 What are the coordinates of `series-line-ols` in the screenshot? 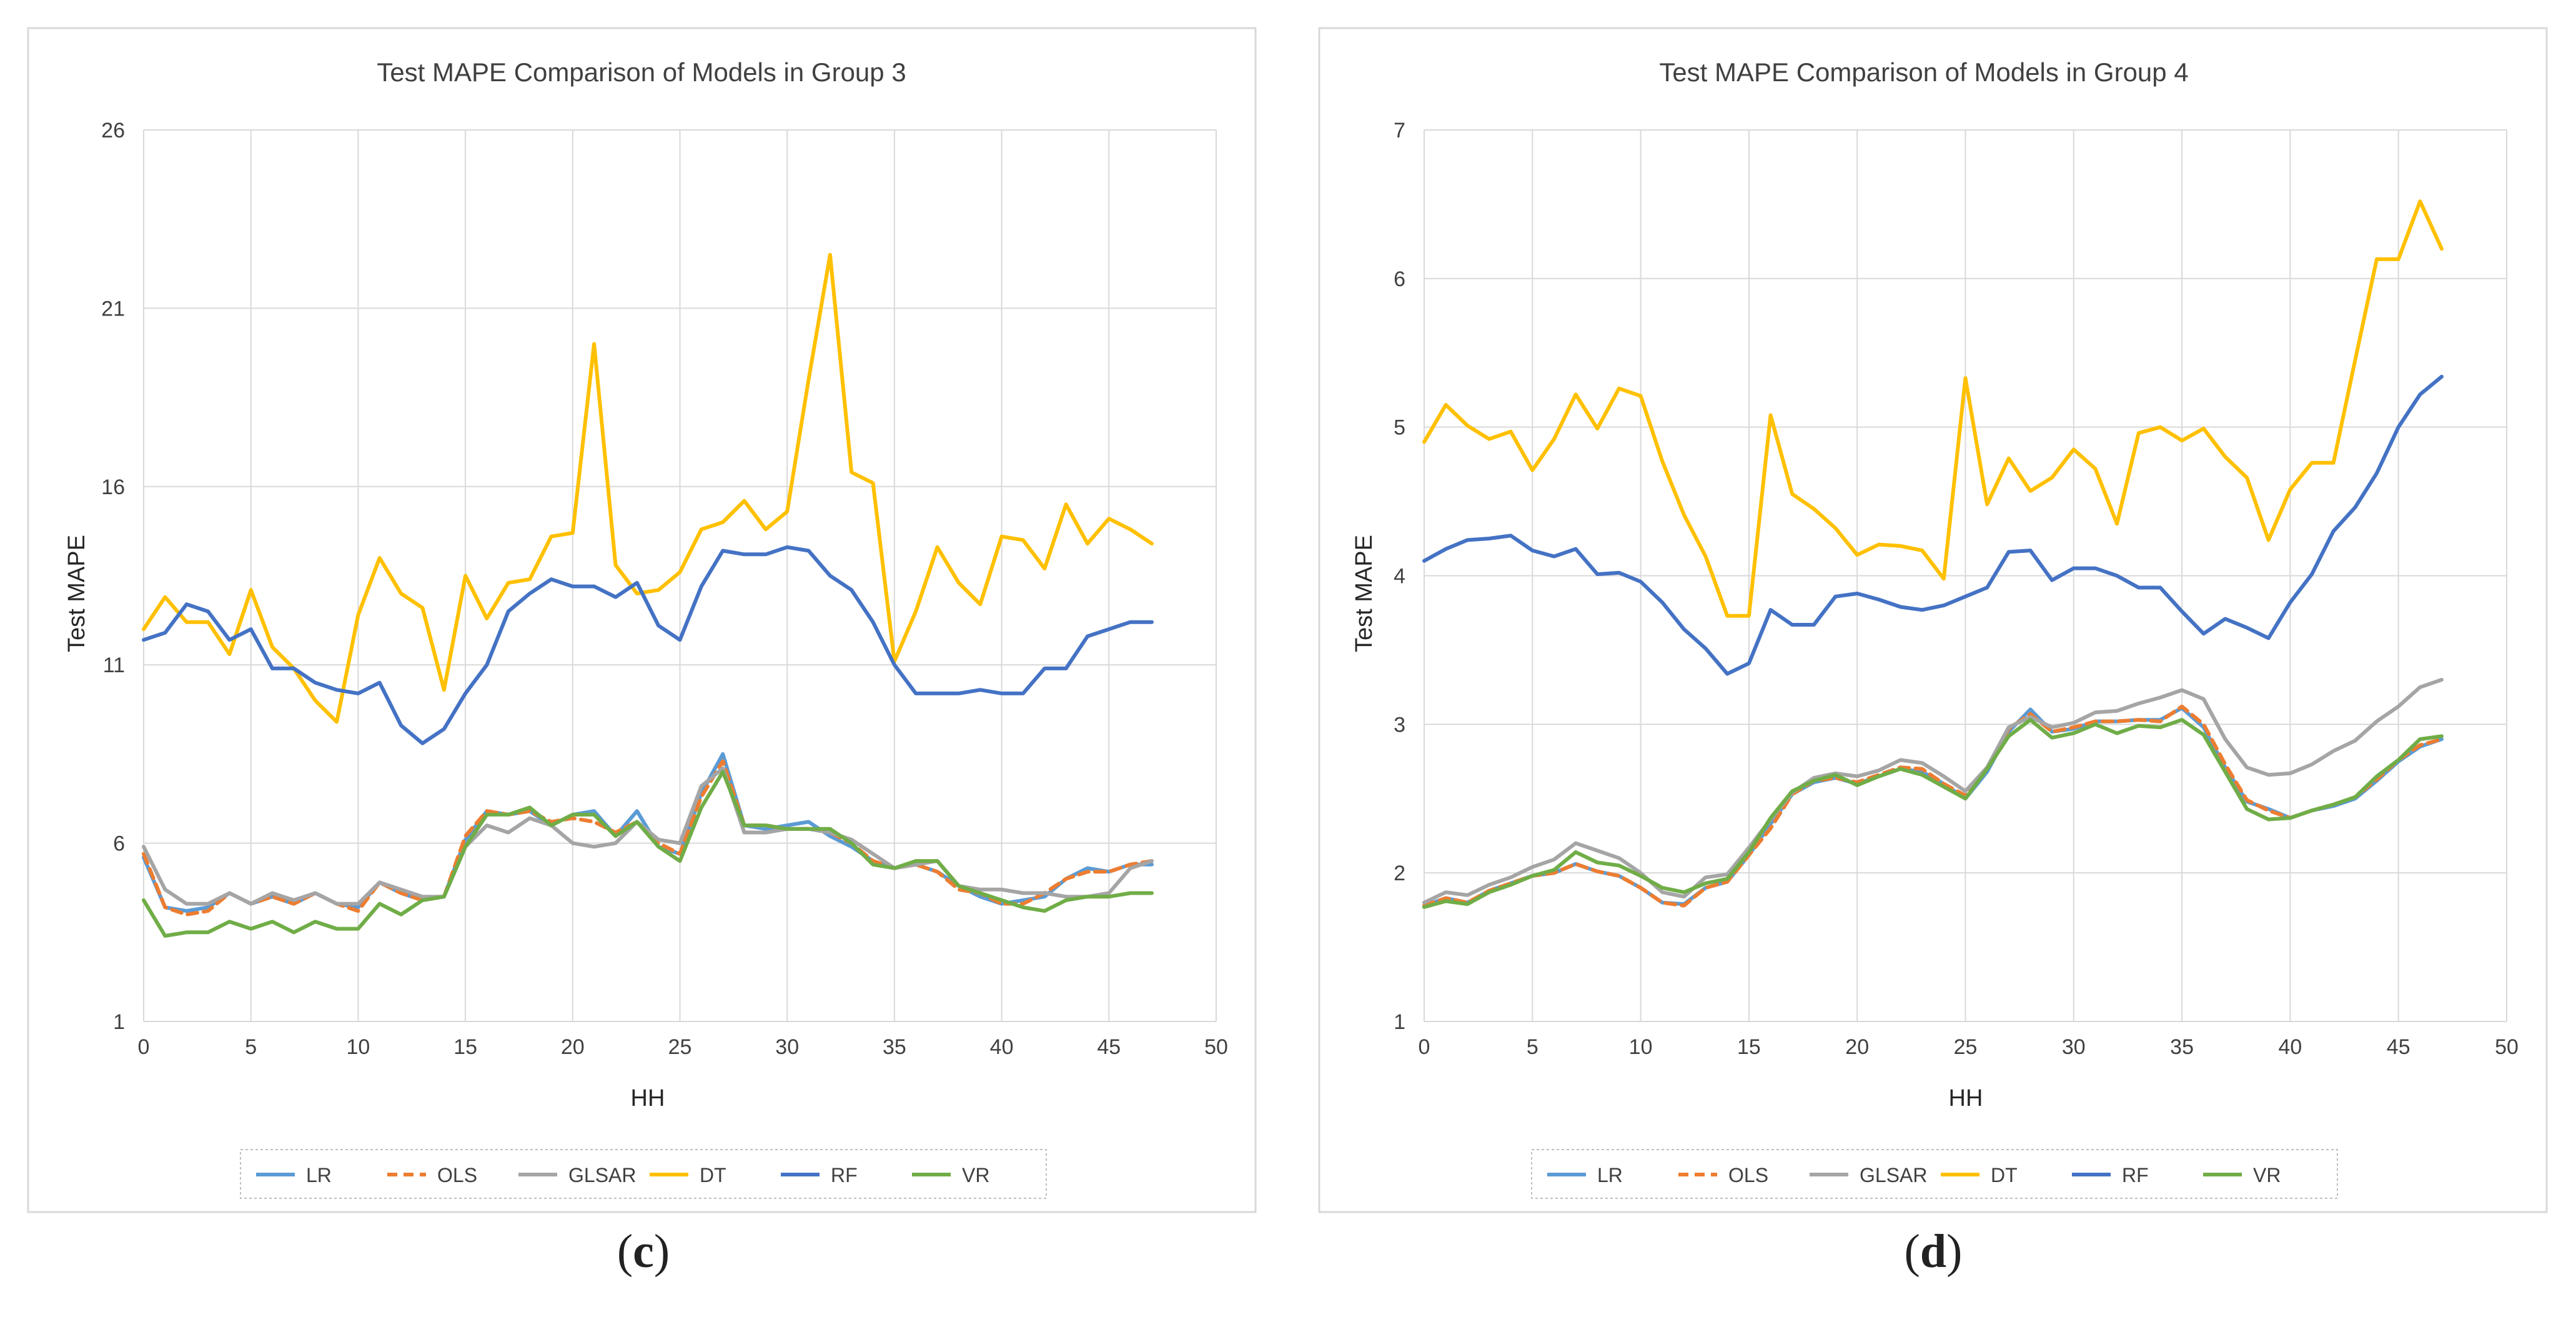 It's located at (1933, 806).